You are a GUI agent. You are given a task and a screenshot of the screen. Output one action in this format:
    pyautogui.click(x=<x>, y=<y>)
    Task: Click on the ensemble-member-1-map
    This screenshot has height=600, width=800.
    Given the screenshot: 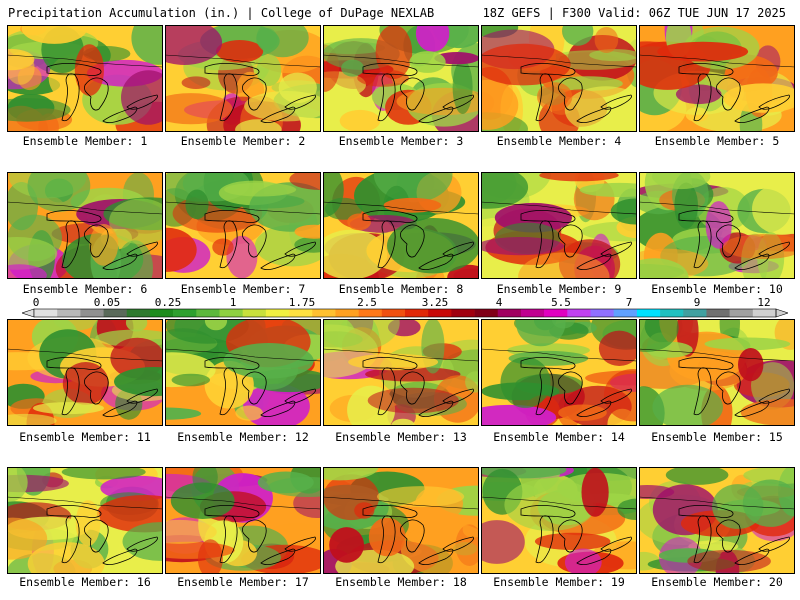 What is the action you would take?
    pyautogui.click(x=85, y=78)
    